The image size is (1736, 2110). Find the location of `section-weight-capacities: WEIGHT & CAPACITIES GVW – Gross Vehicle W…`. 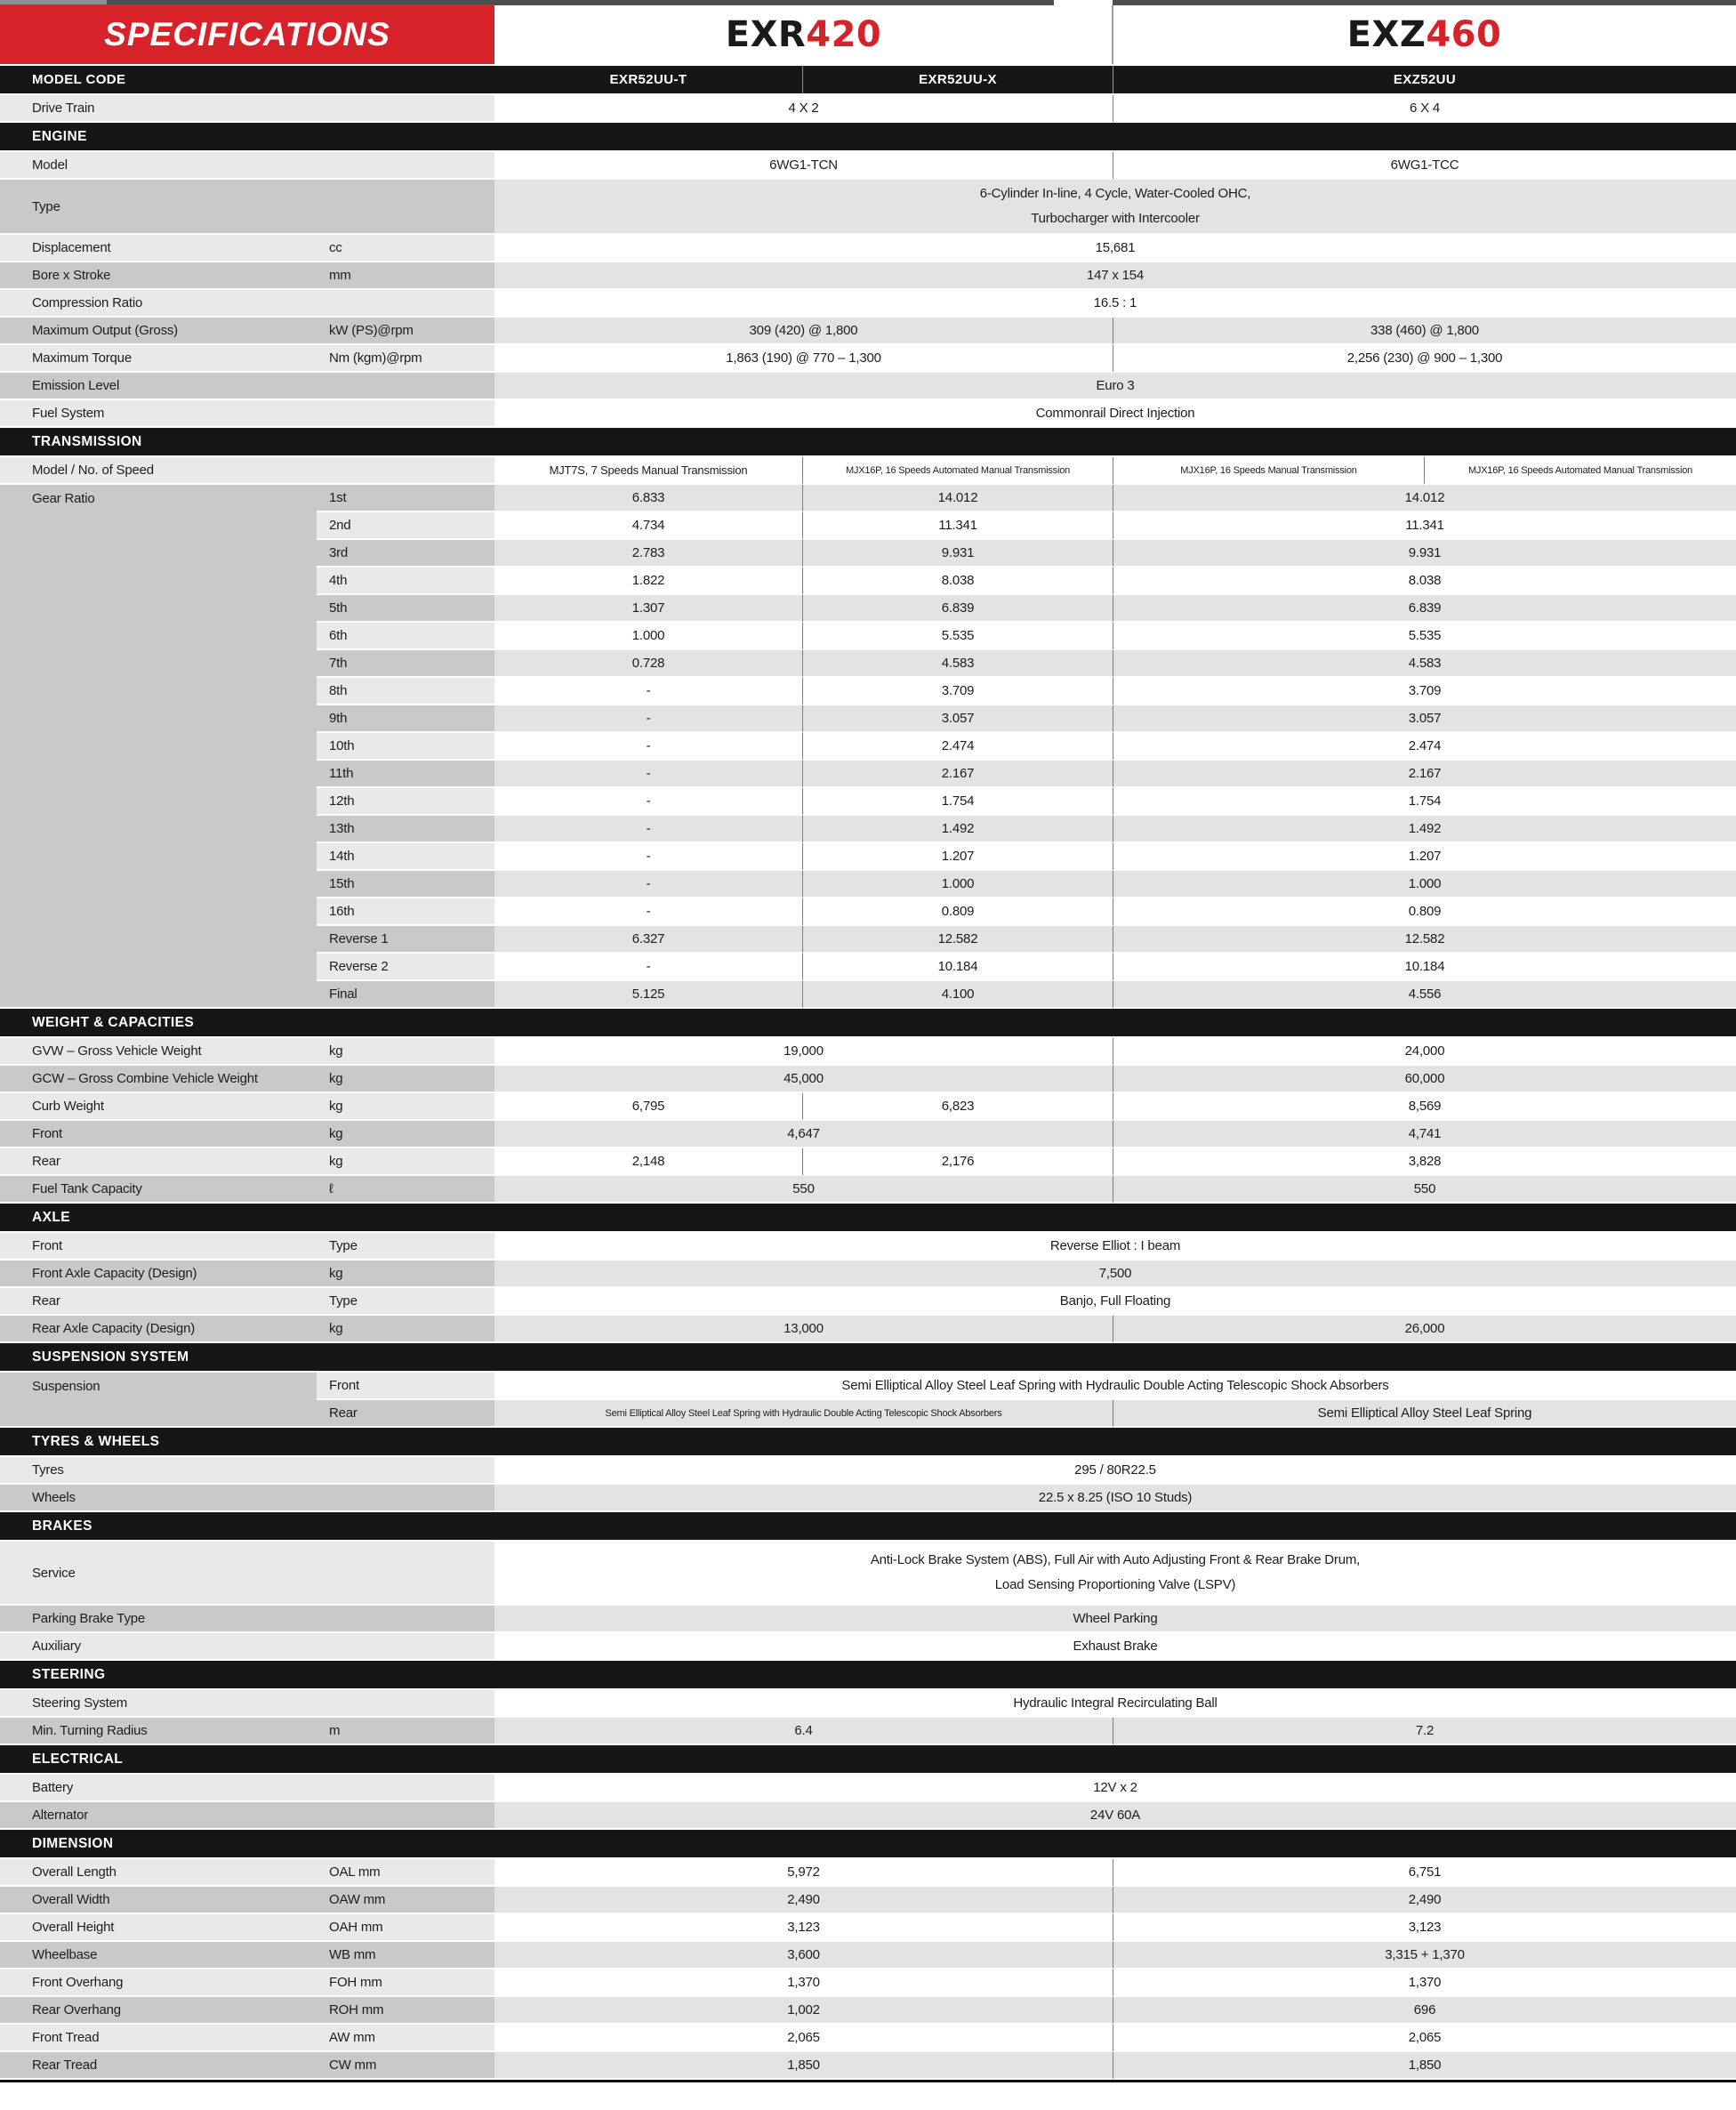

section-weight-capacities: WEIGHT & CAPACITIES GVW – Gross Vehicle W… is located at coordinates (868, 1107).